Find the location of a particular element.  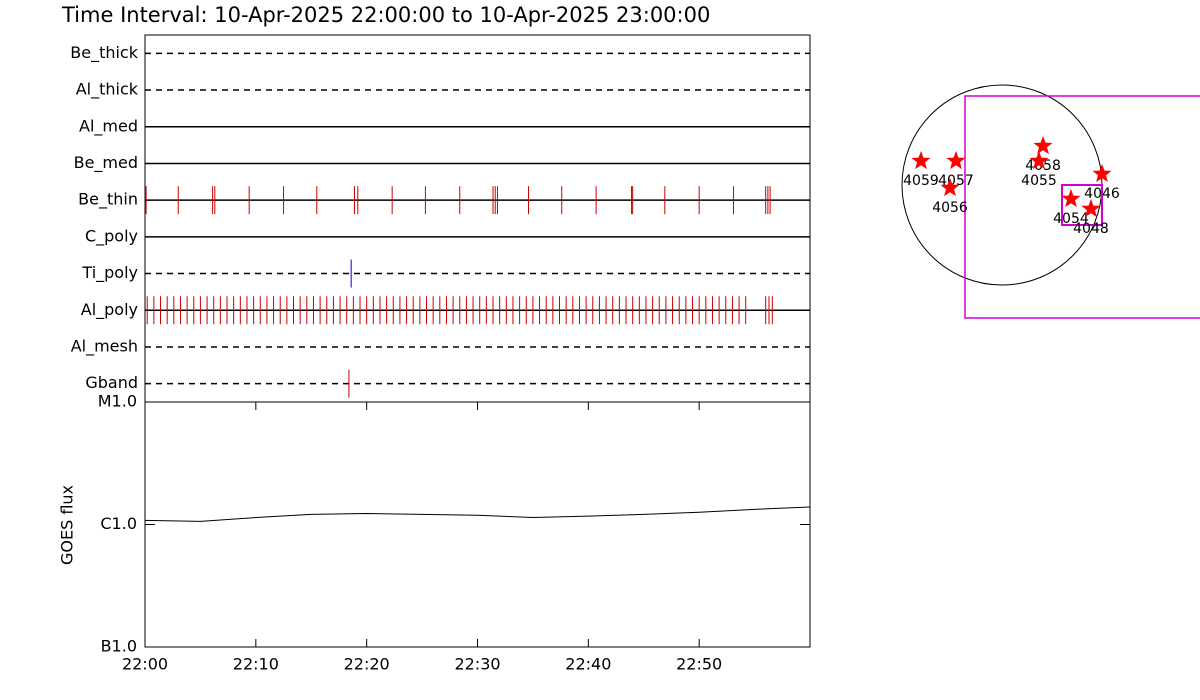

x-tick-label: 22:20 is located at coordinates (367, 664).